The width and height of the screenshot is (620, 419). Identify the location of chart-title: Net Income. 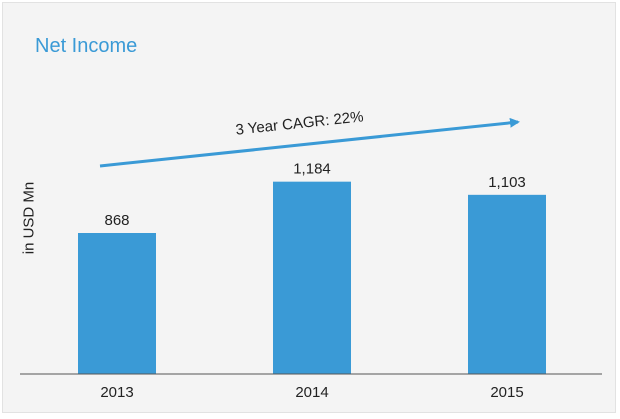
(86, 46).